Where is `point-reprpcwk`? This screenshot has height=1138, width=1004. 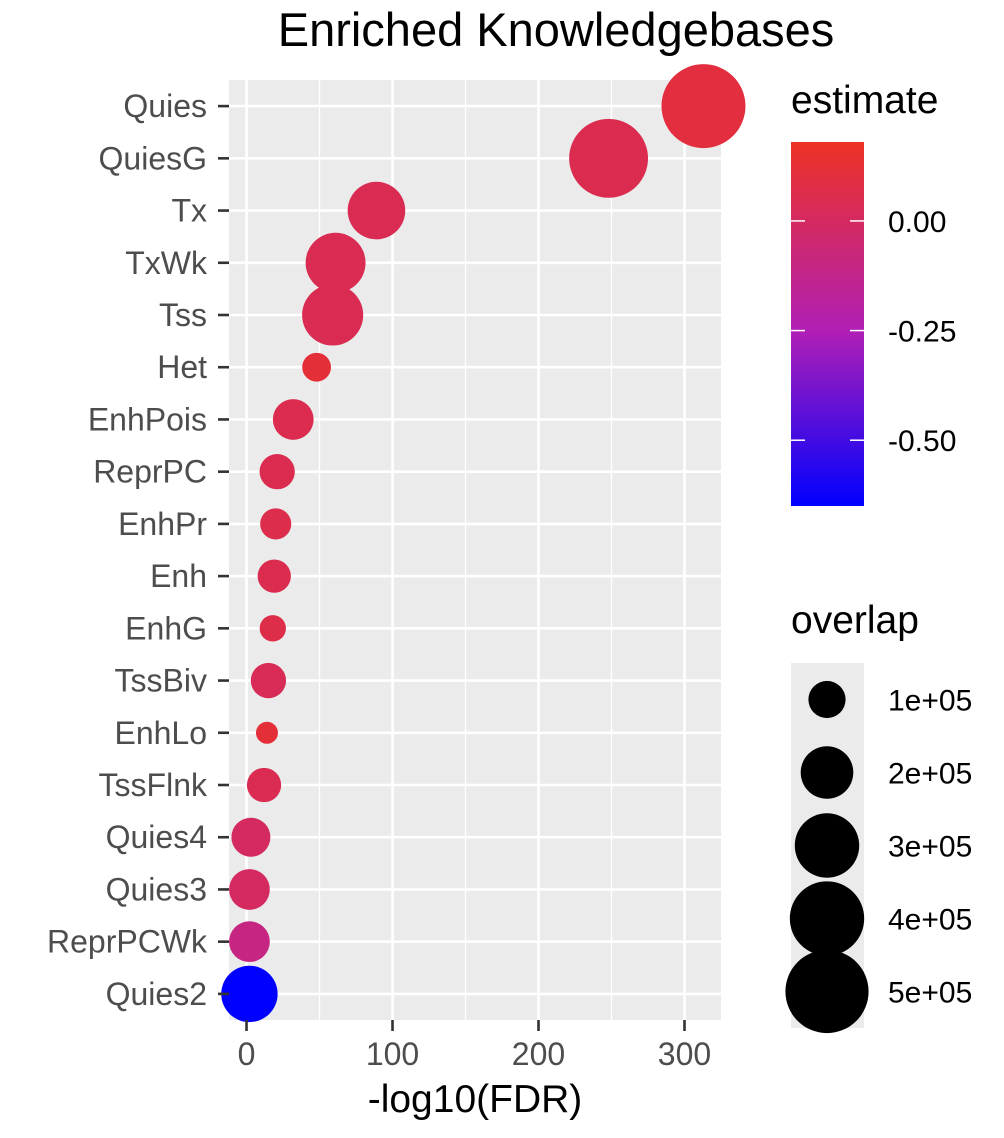
point-reprpcwk is located at coordinates (249, 942).